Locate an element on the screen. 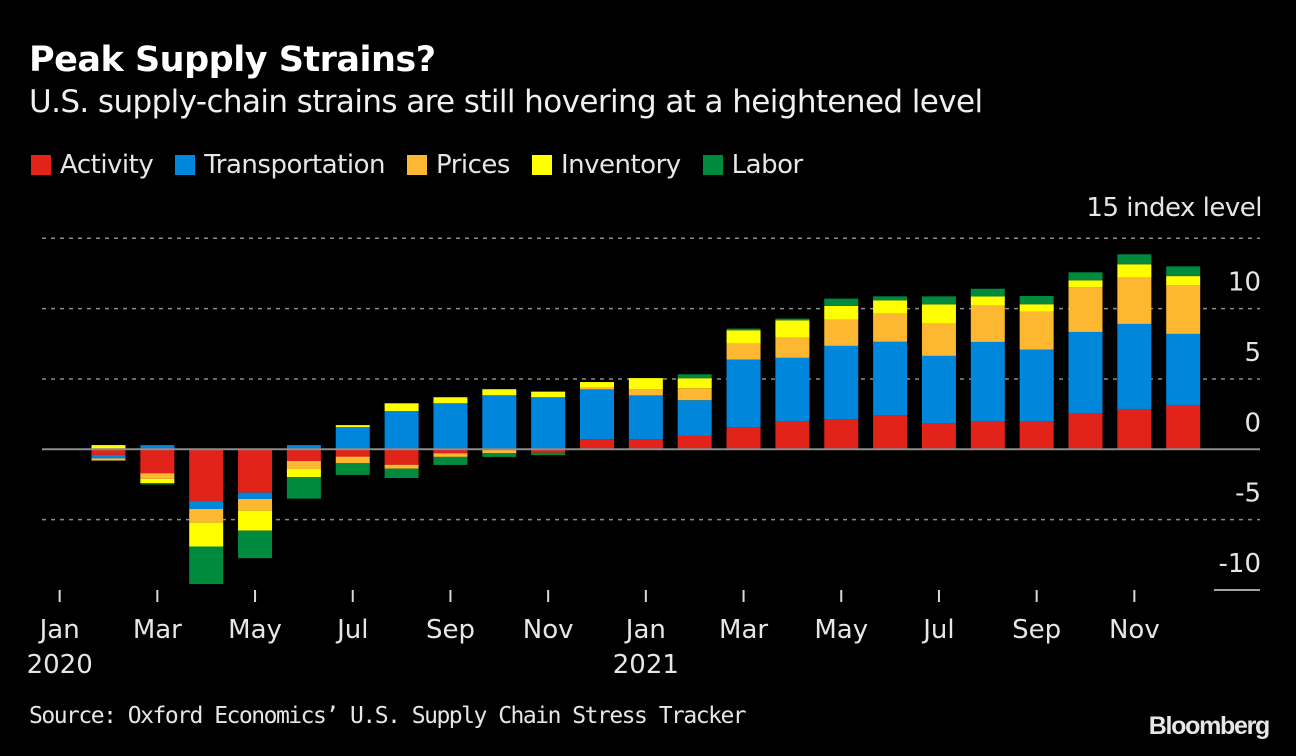  legend-label-prices: Prices is located at coordinates (472, 165).